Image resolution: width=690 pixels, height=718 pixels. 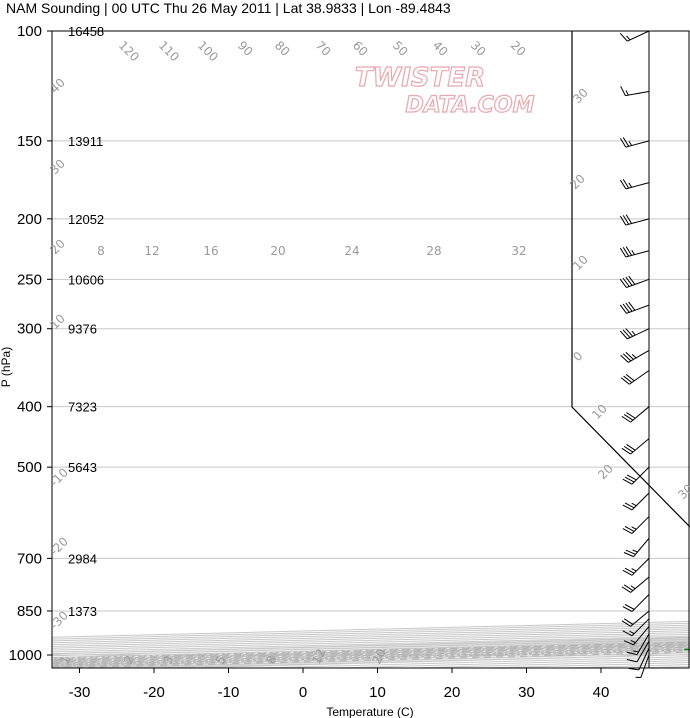 What do you see at coordinates (469, 105) in the screenshot?
I see `watermark-line-2: DATA.COM` at bounding box center [469, 105].